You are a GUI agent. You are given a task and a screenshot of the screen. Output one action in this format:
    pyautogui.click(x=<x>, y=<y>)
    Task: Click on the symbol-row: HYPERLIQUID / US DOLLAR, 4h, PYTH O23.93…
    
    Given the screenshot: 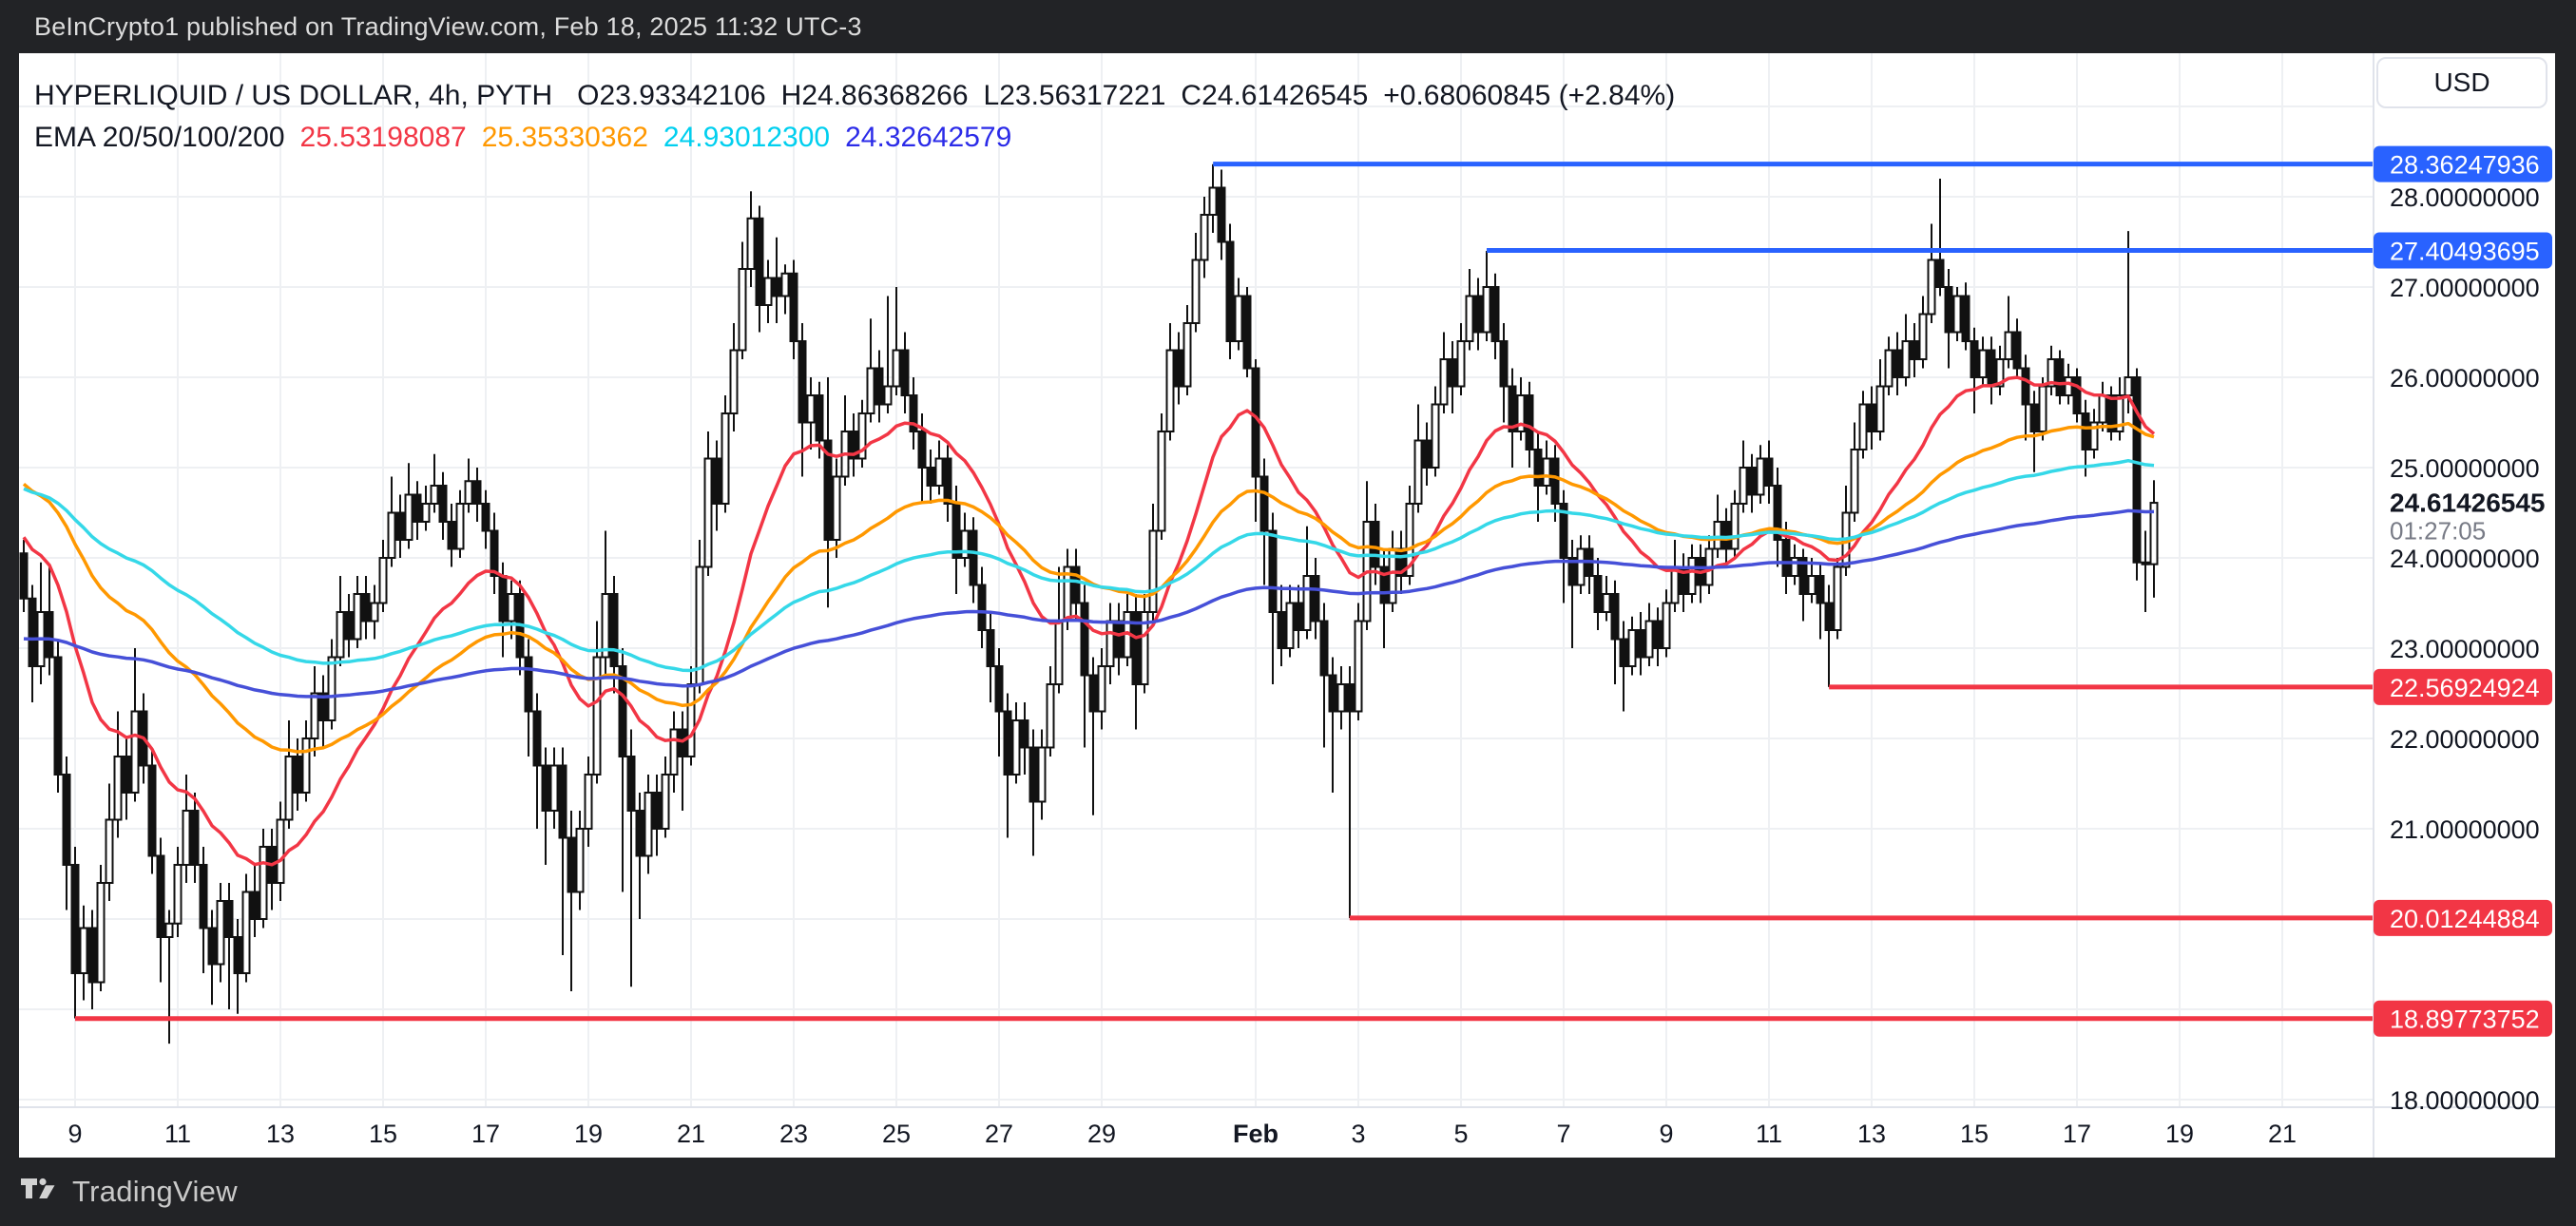 What is the action you would take?
    pyautogui.click(x=854, y=96)
    